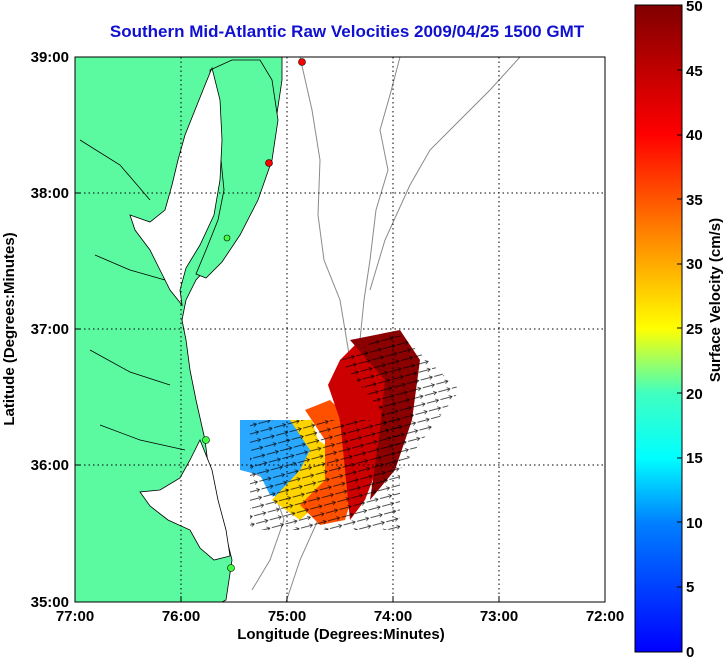  Describe the element at coordinates (132, 295) in the screenshot. I see `river` at that location.